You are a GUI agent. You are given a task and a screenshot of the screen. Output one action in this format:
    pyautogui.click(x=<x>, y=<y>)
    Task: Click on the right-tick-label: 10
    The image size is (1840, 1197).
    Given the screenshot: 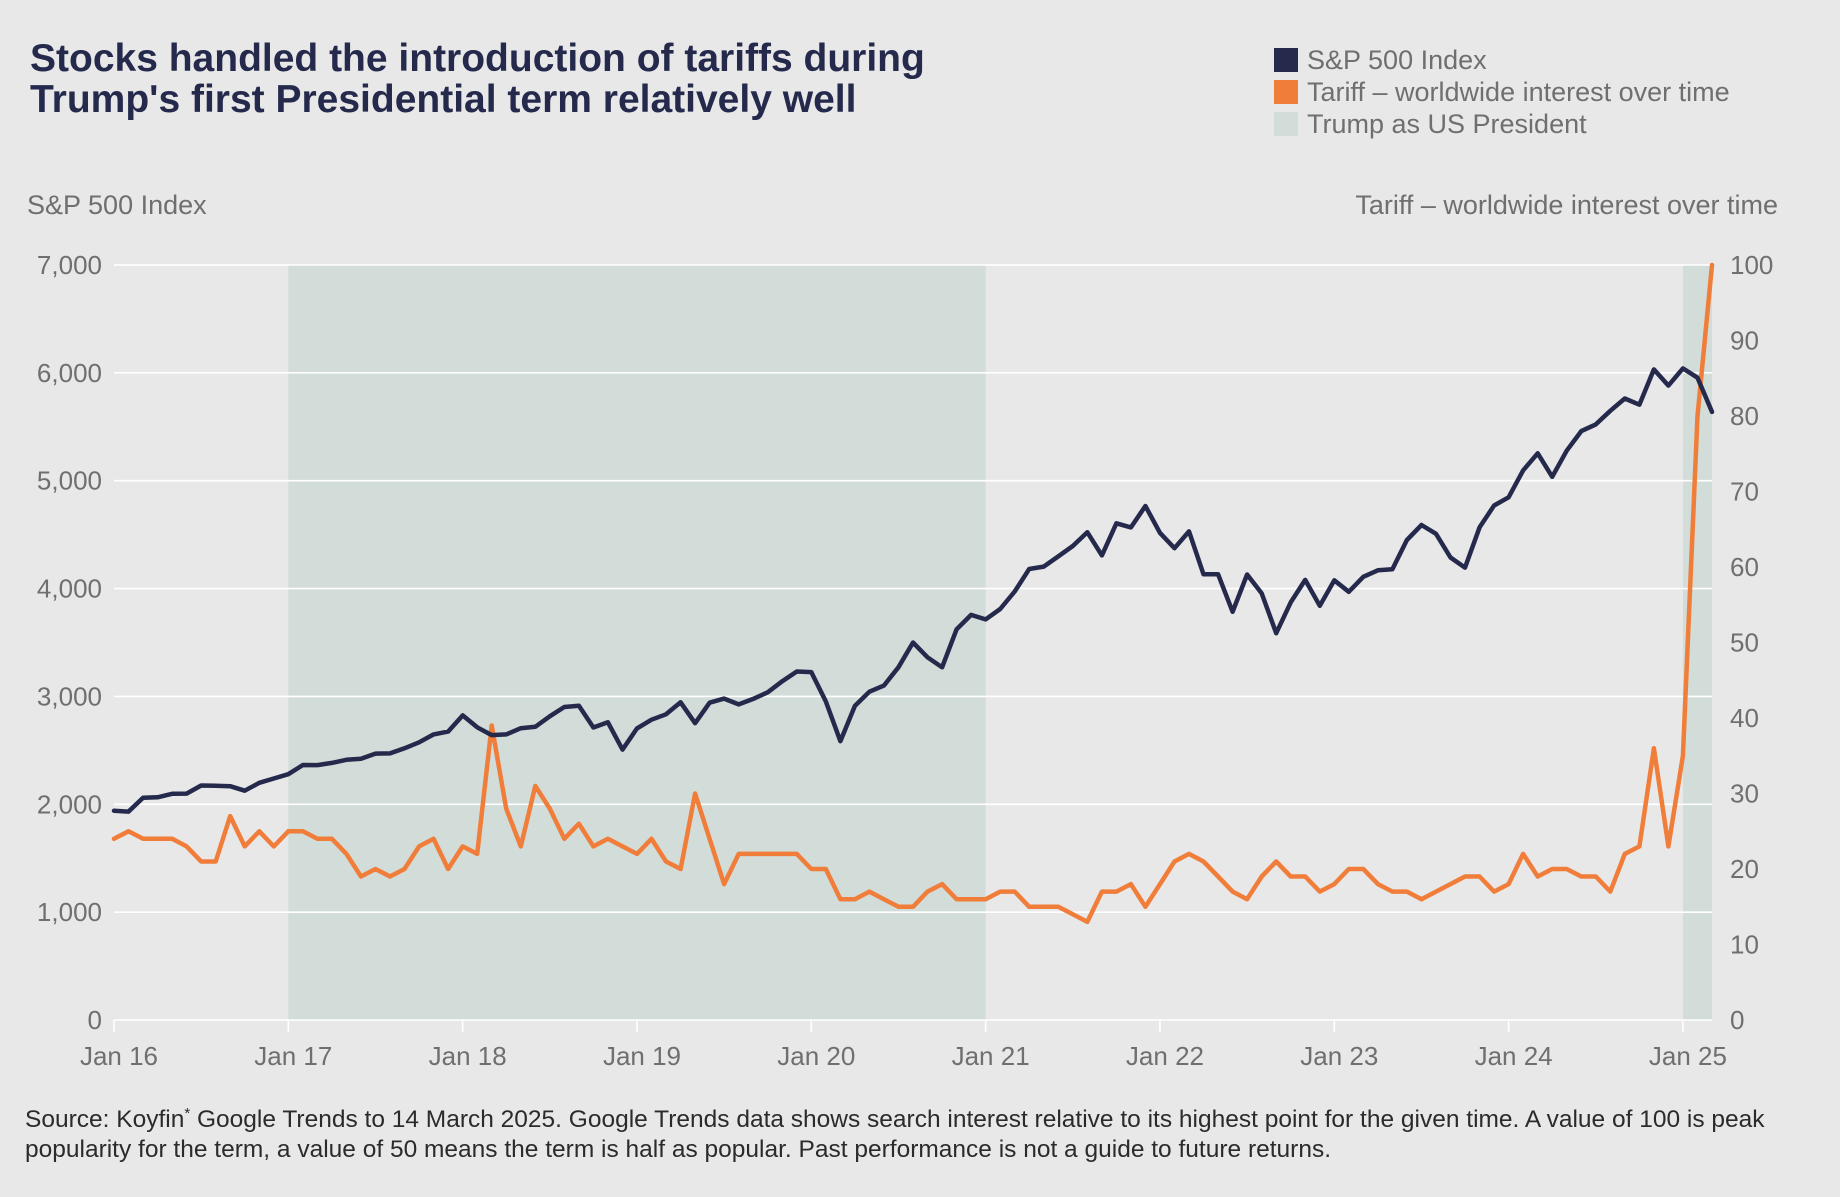 What is the action you would take?
    pyautogui.click(x=1744, y=945)
    